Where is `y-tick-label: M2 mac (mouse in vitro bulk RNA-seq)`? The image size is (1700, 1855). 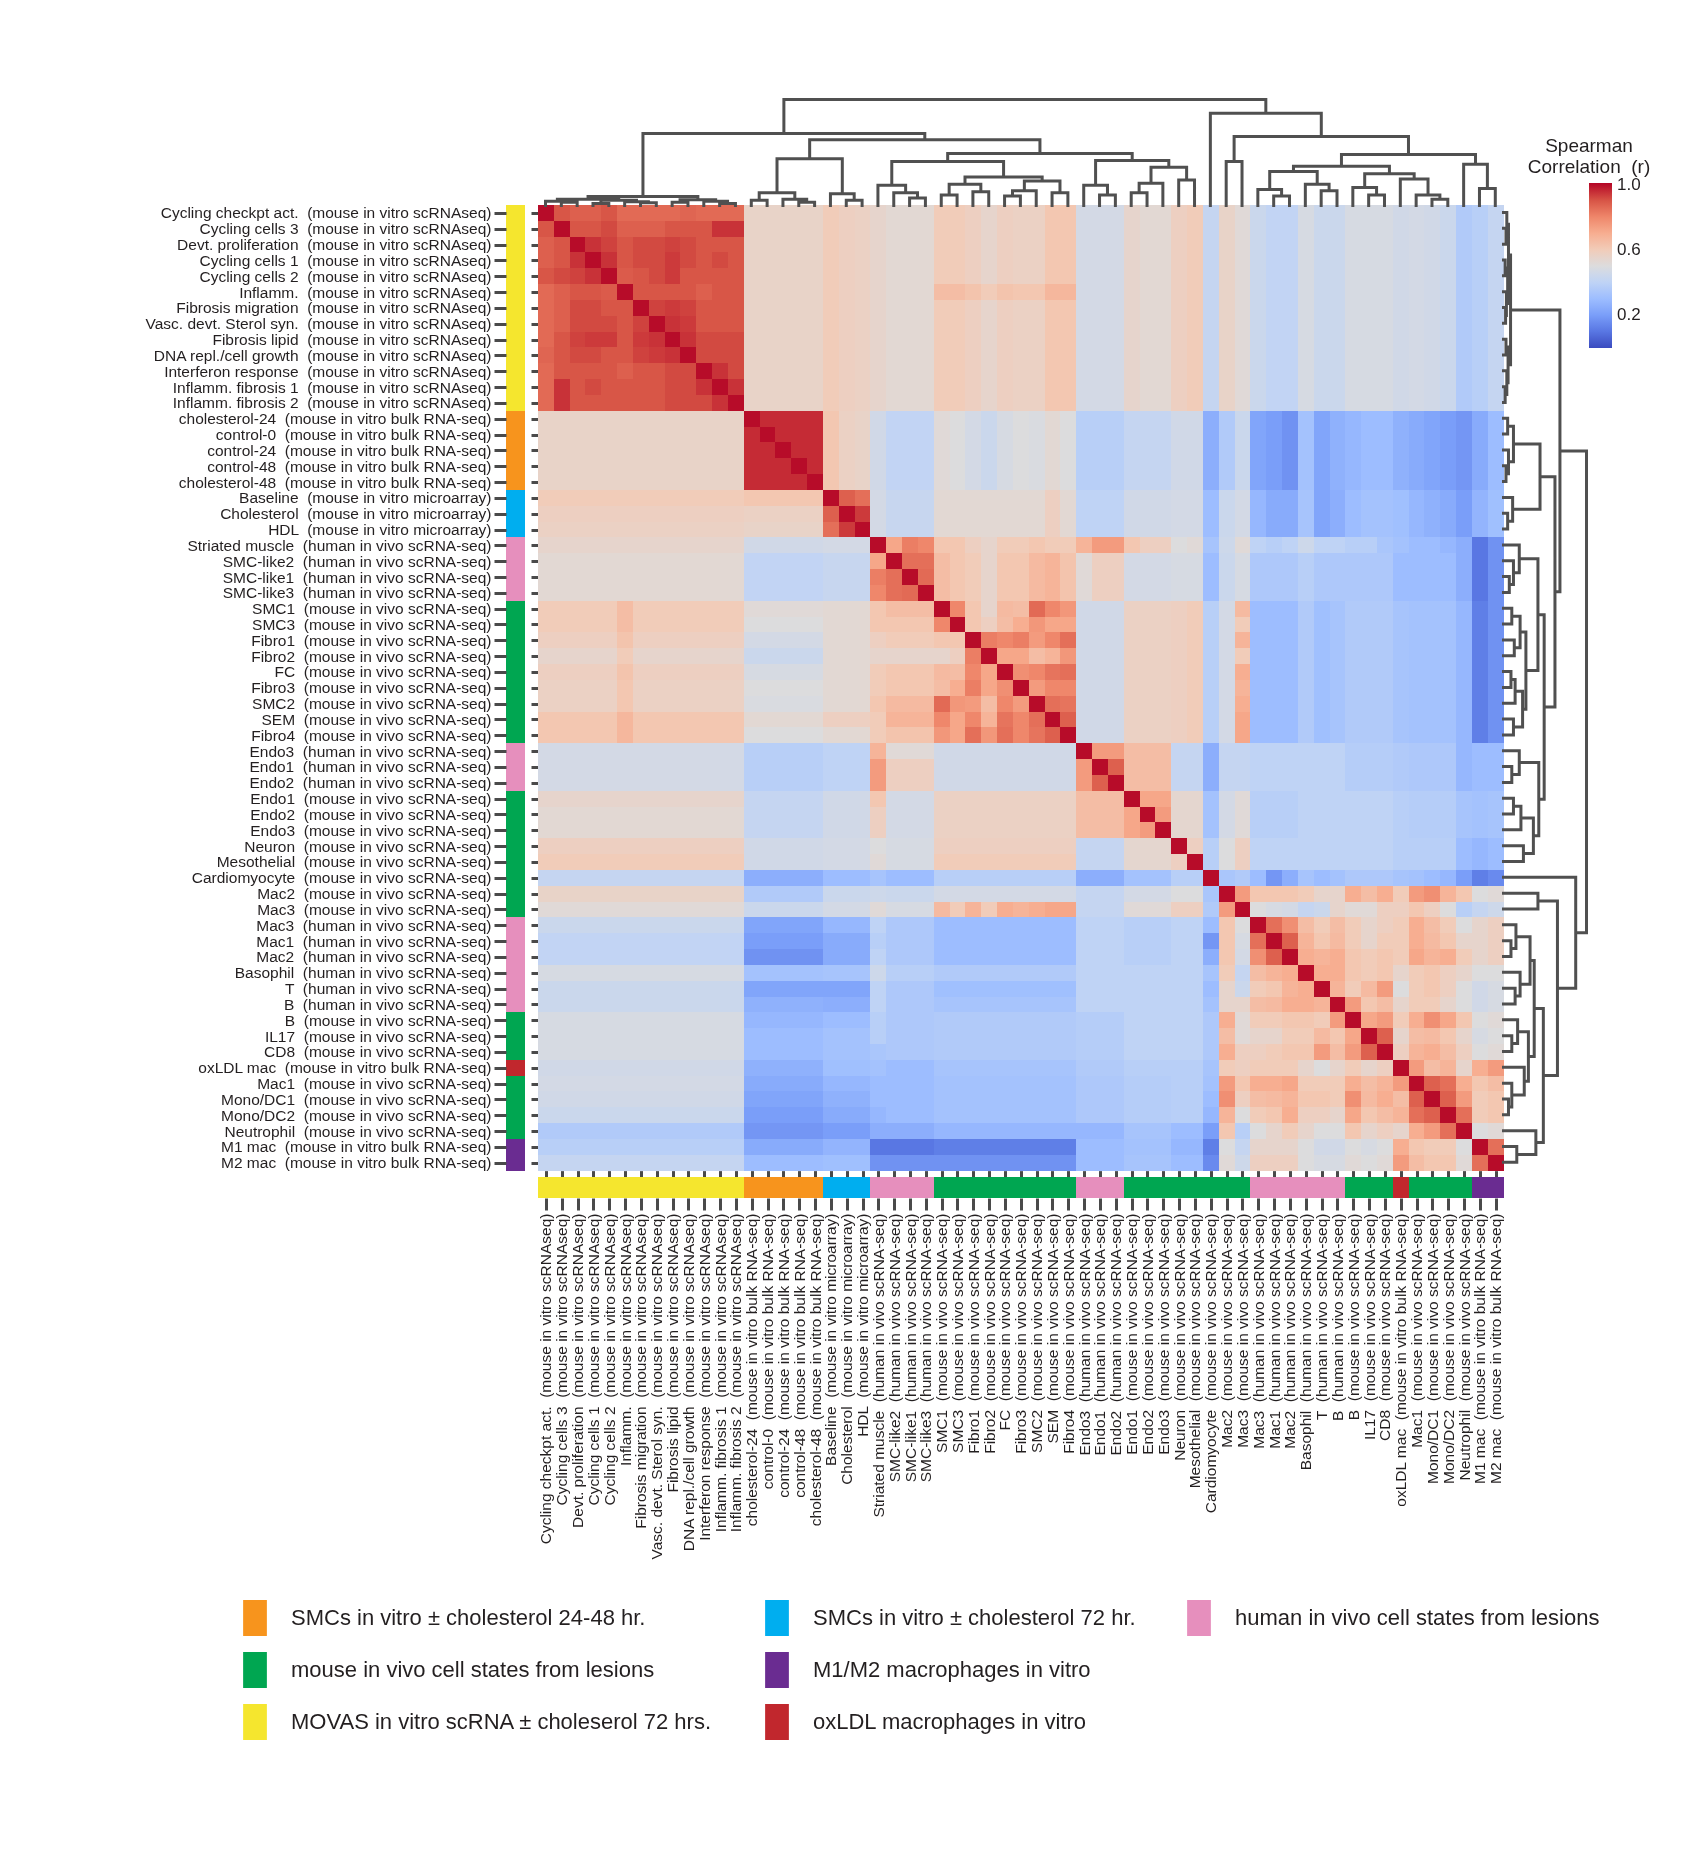
y-tick-label: M2 mac (mouse in vitro bulk RNA-seq) is located at coordinates (356, 1163).